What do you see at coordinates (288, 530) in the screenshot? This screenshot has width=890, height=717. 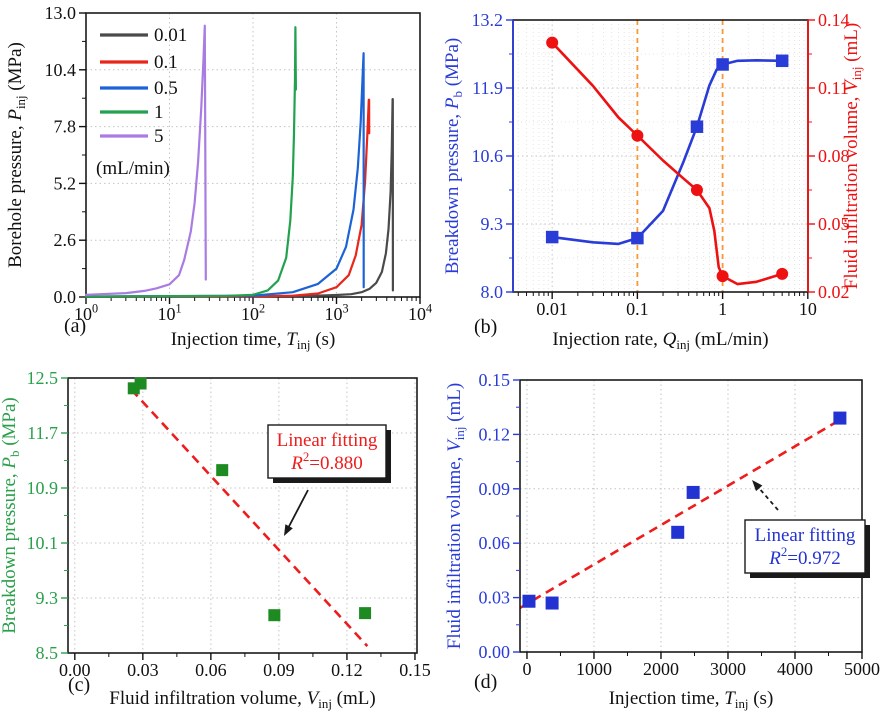 I see `annotation-arrow-head` at bounding box center [288, 530].